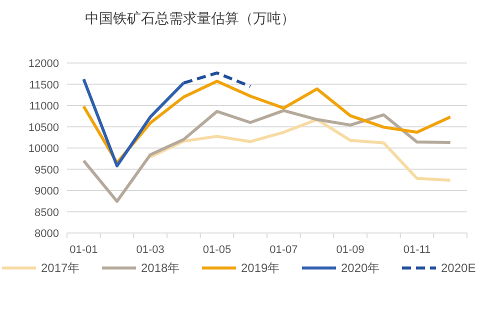 This screenshot has height=330, width=500. What do you see at coordinates (46, 234) in the screenshot?
I see `y-tick-label: 8000` at bounding box center [46, 234].